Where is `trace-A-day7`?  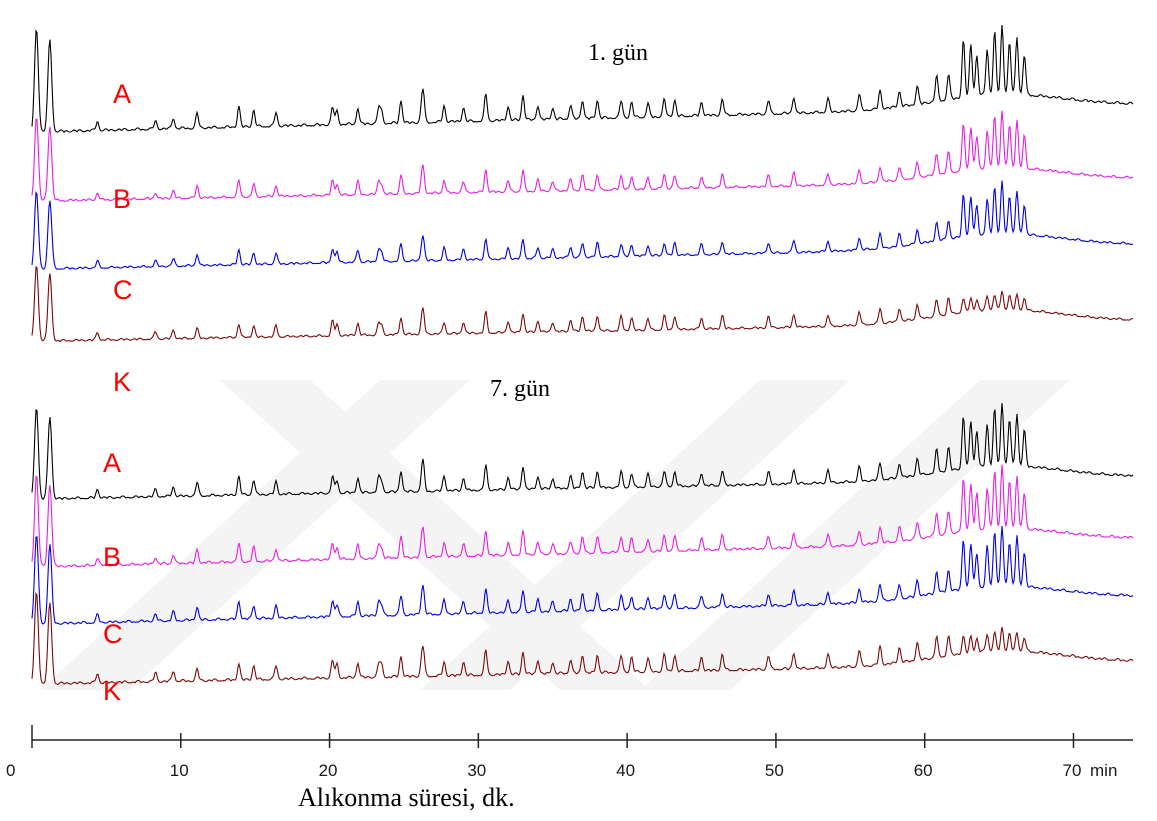
trace-A-day7 is located at coordinates (582, 452).